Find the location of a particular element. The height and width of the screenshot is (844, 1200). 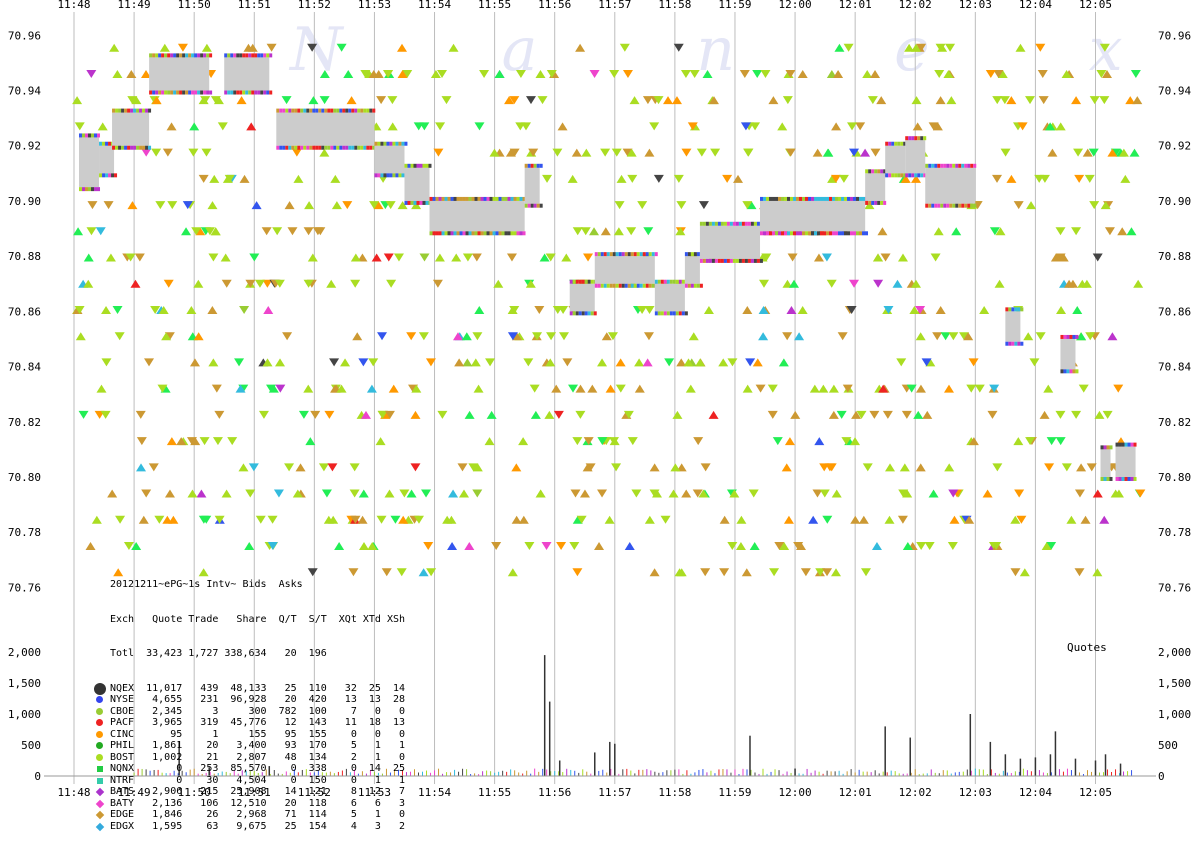

x-tick-label-bottom: 11:56 is located at coordinates (554, 792).